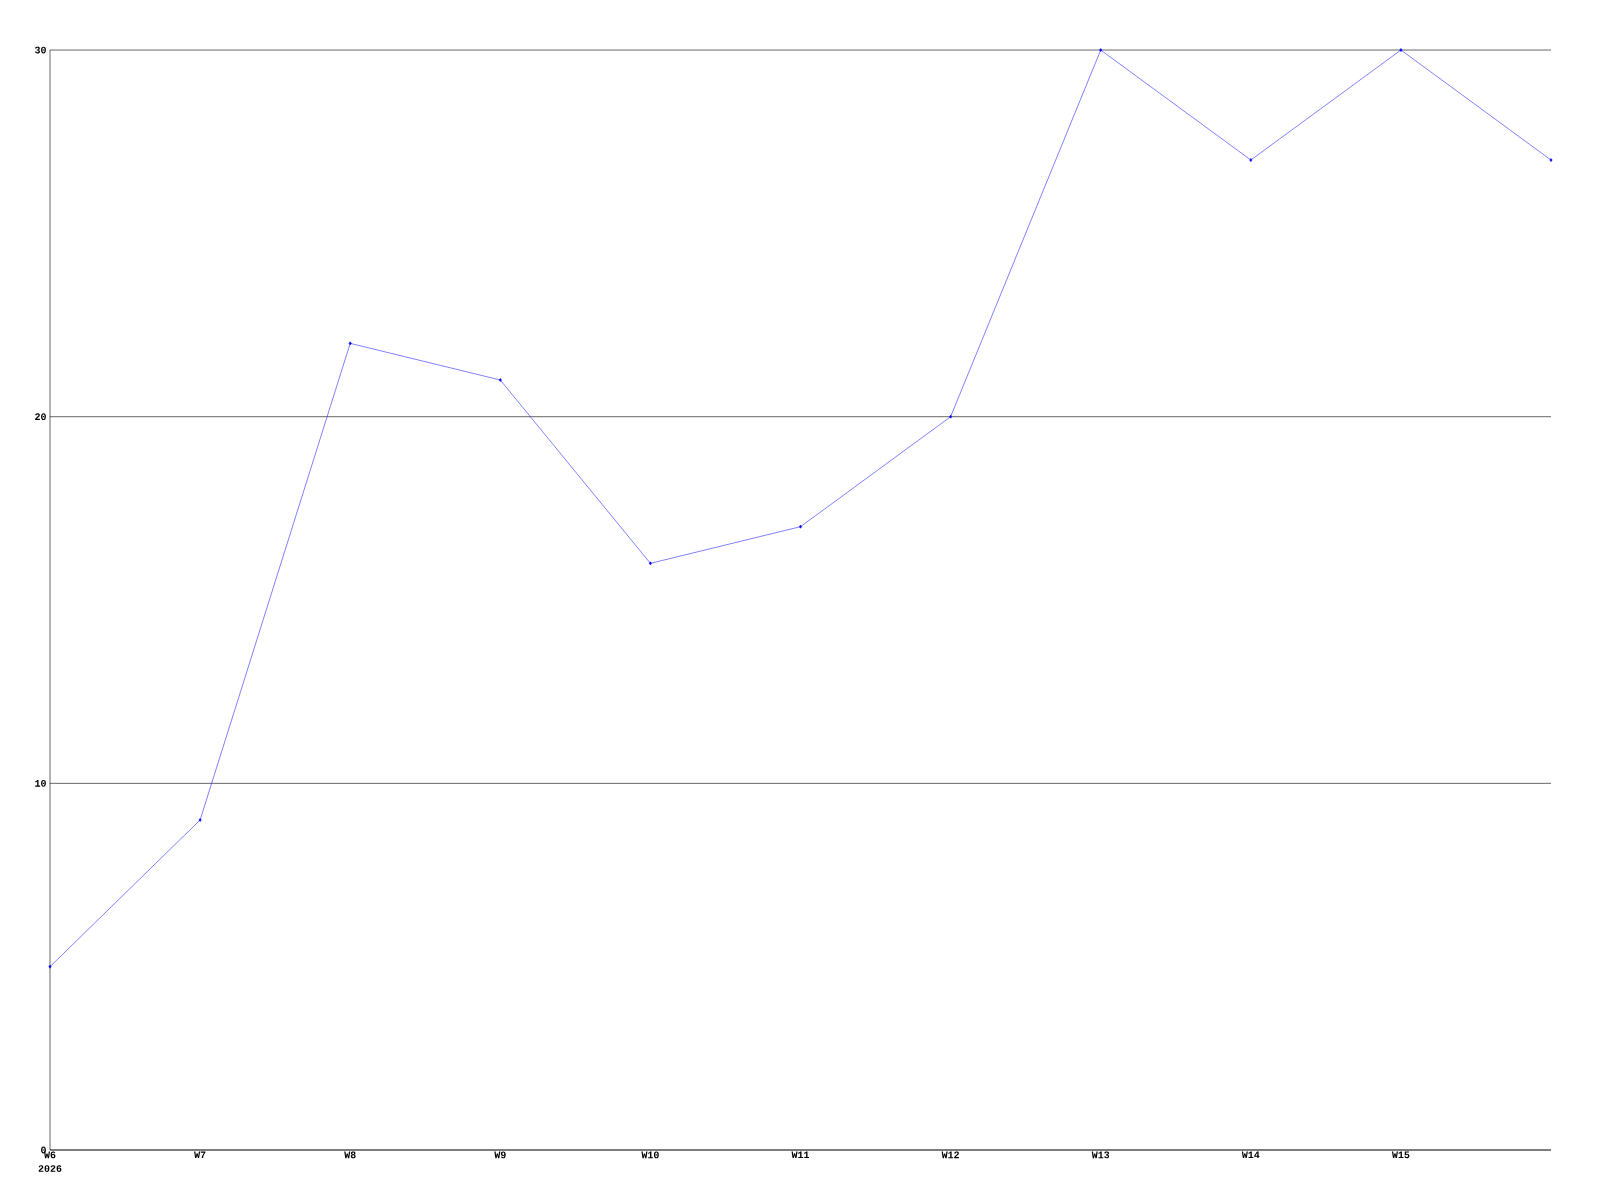 The height and width of the screenshot is (1200, 1600). What do you see at coordinates (950, 1155) in the screenshot?
I see `x-tick-label: W12` at bounding box center [950, 1155].